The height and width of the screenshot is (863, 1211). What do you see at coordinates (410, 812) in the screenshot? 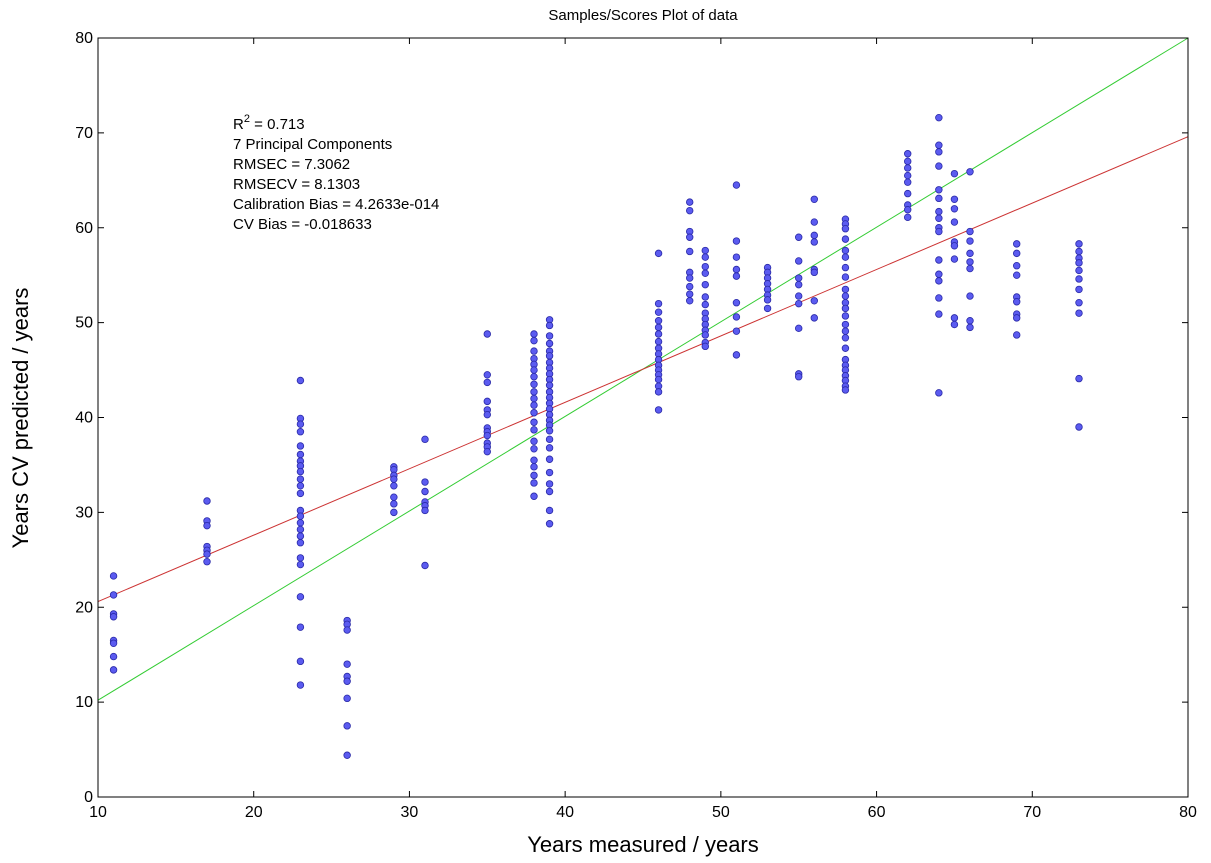
I see `x-tick-label: 30` at bounding box center [410, 812].